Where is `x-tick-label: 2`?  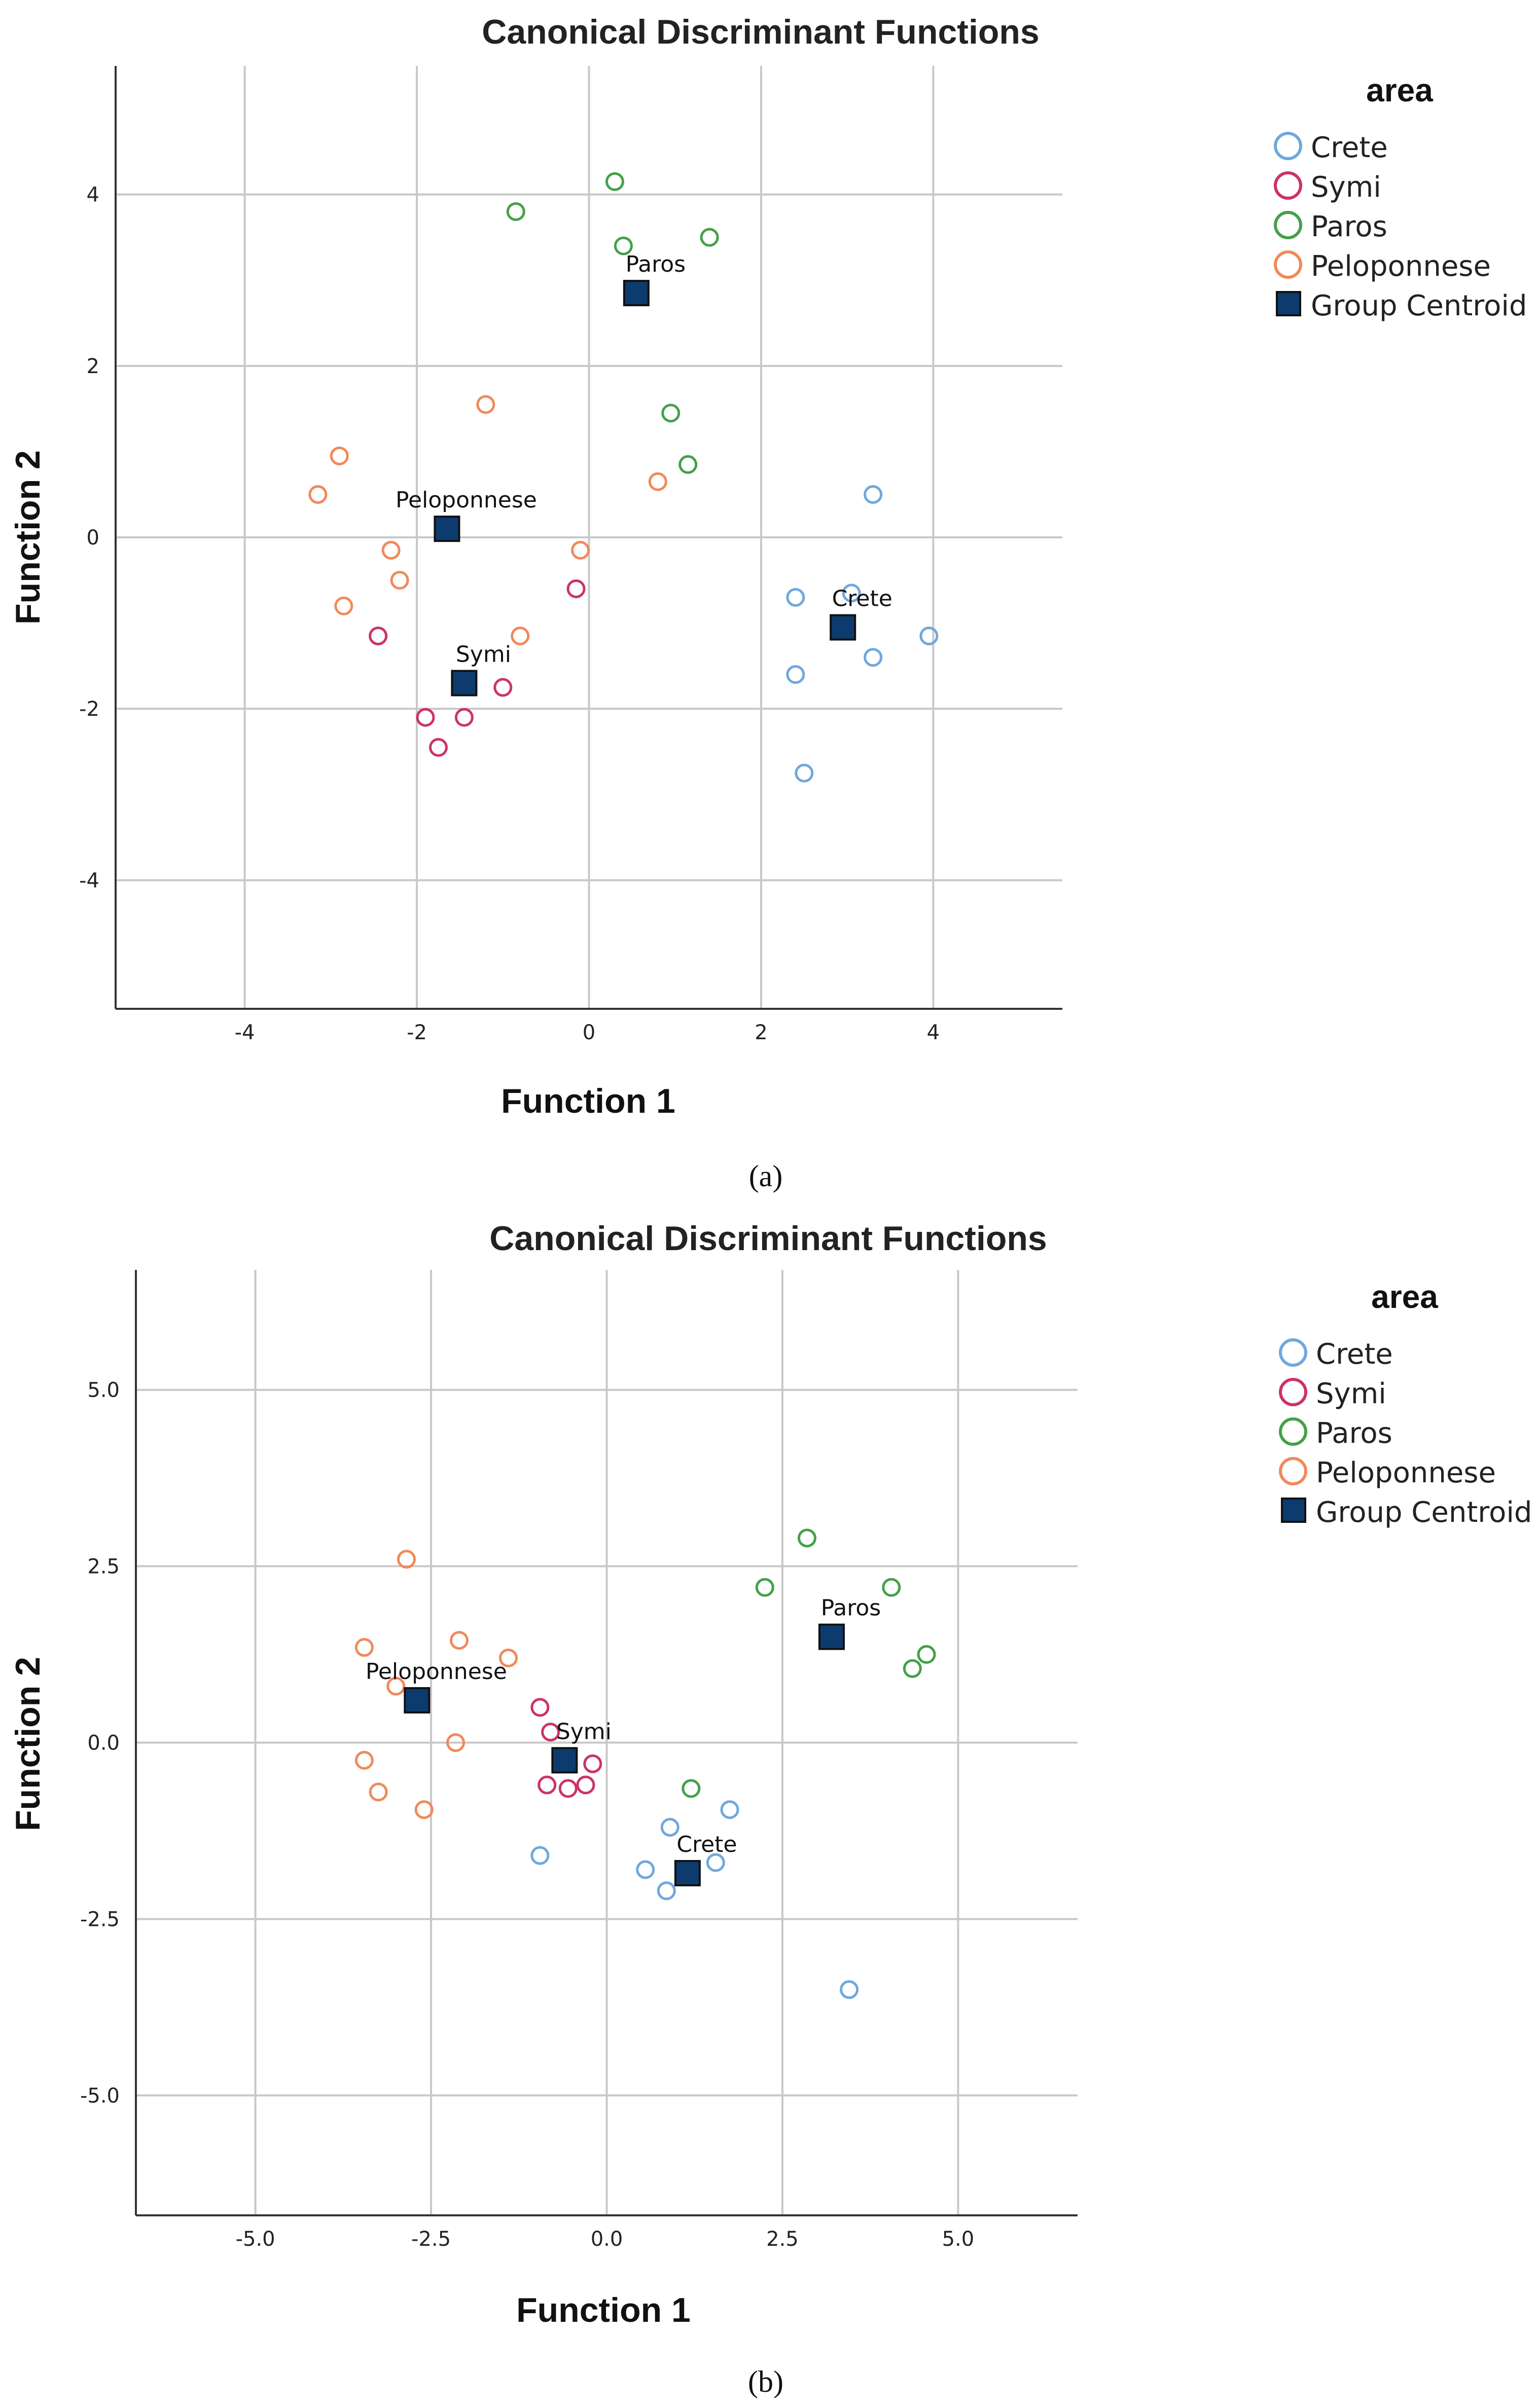
x-tick-label: 2 is located at coordinates (761, 1032).